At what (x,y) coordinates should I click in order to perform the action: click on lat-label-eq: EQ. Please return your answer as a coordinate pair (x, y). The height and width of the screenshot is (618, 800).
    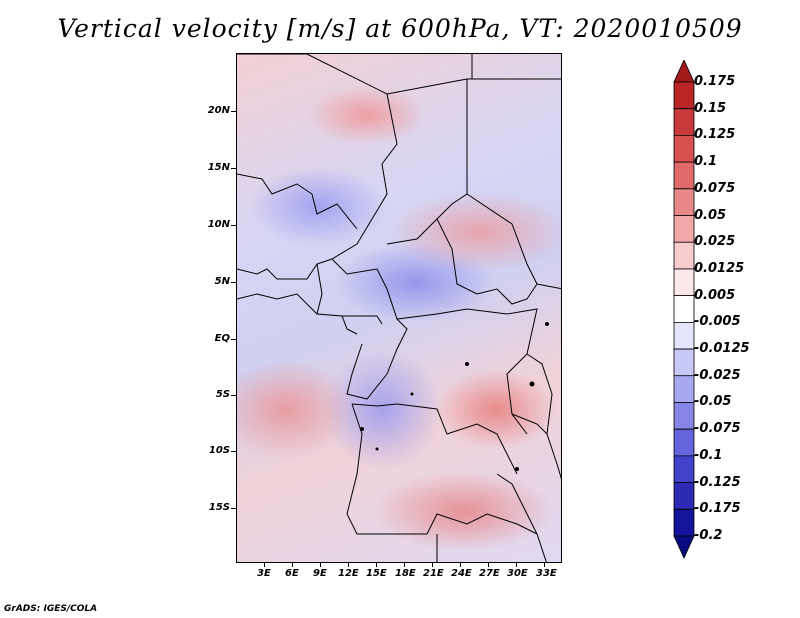
    Looking at the image, I should click on (222, 338).